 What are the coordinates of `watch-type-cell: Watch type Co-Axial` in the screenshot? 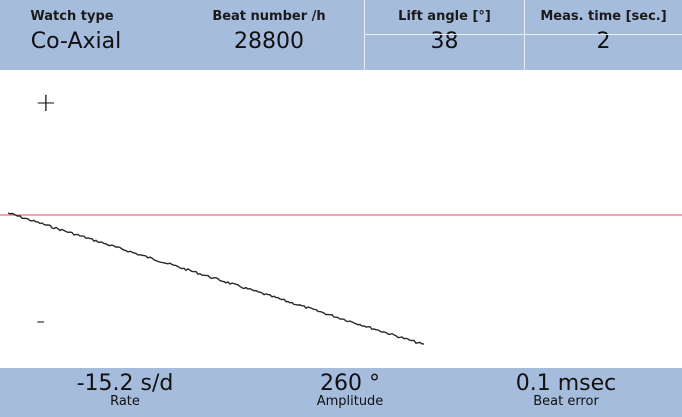 It's located at (87, 35).